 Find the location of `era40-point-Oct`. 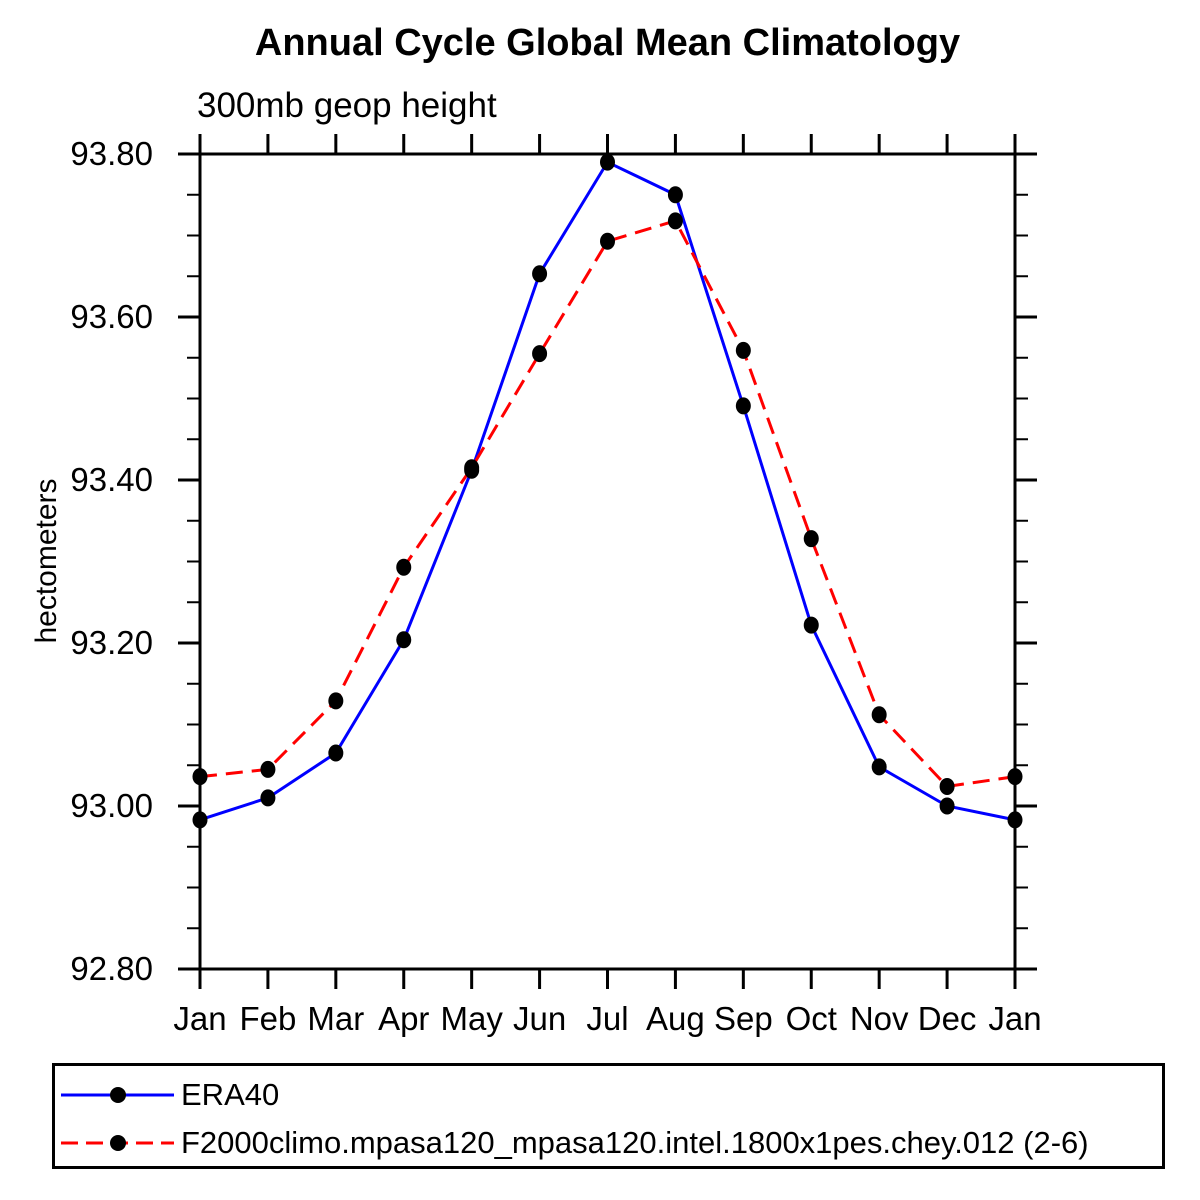

era40-point-Oct is located at coordinates (811, 625).